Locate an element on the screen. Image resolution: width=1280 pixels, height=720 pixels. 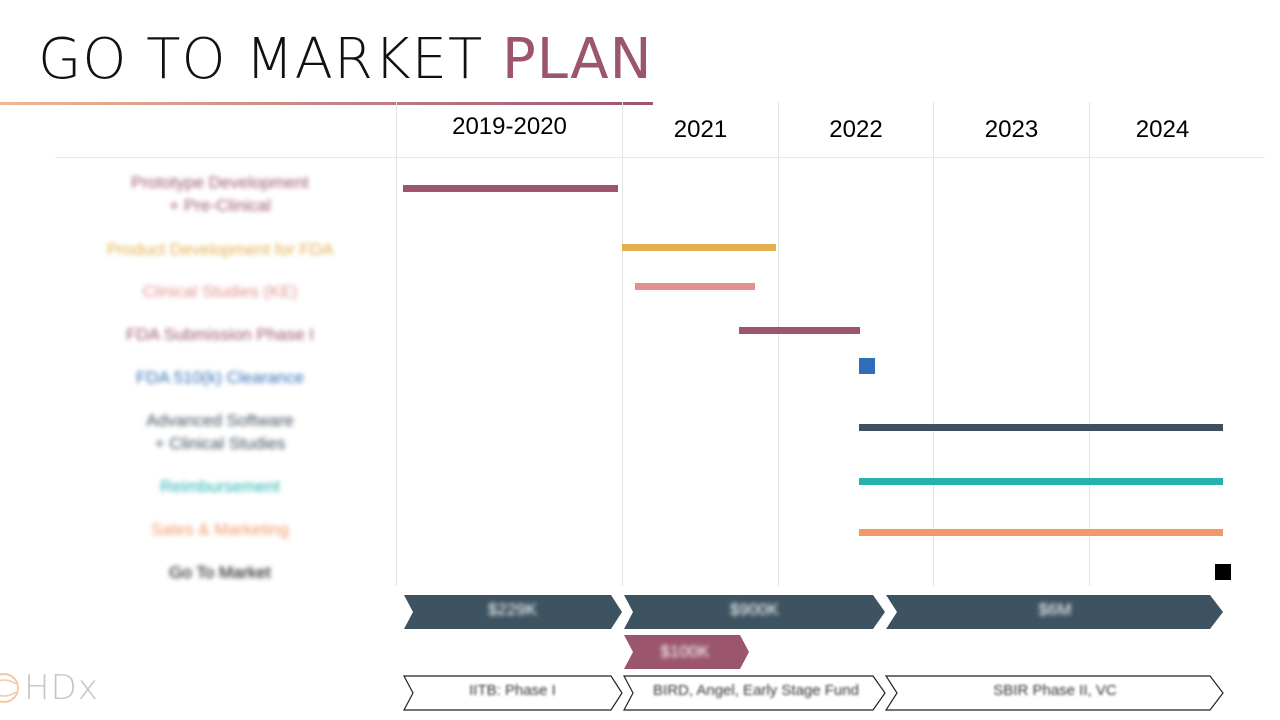
year-header-2024: 2024 is located at coordinates (1162, 129).